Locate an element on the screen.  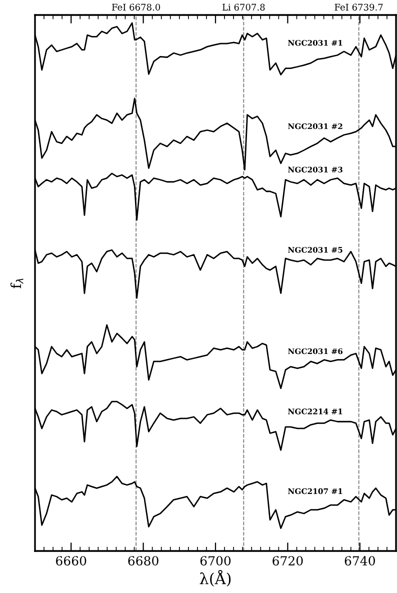
x-tick-label: 6740 is located at coordinates (359, 561).